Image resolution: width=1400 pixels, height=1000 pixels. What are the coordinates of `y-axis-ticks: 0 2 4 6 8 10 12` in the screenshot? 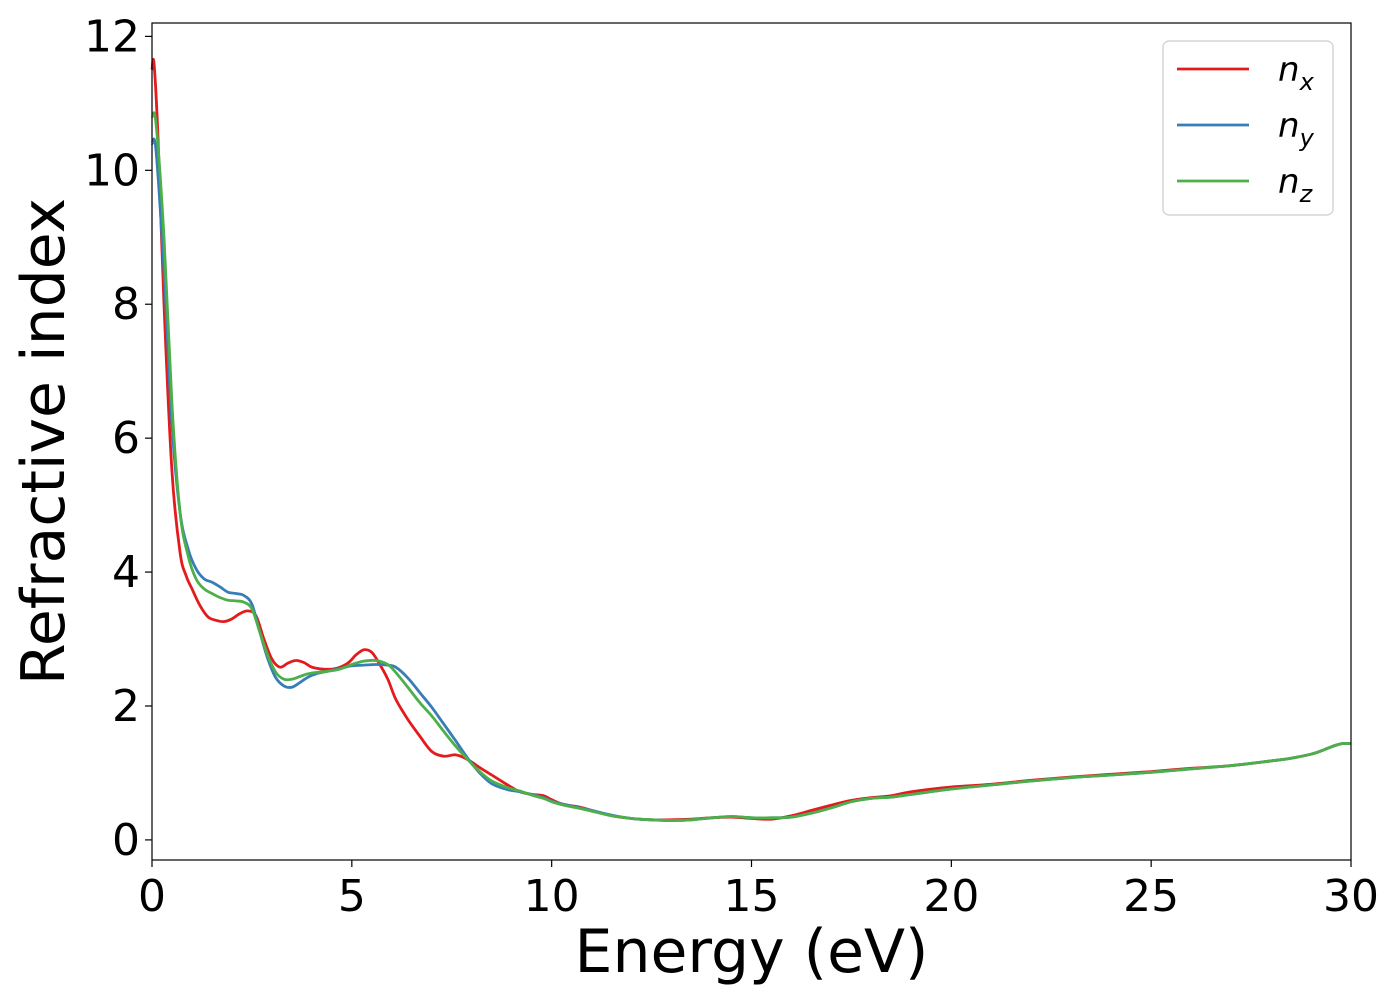 It's located at (118, 438).